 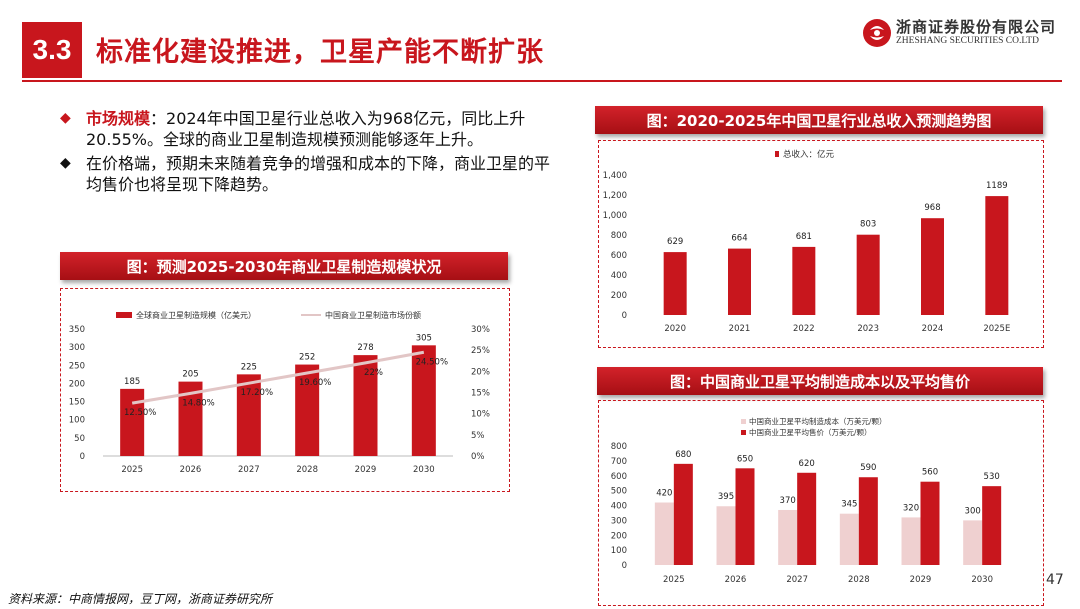 I want to click on right-bottom-chart-title: 图：中国商业卫星平均制造成本以及平均售价, so click(x=820, y=381).